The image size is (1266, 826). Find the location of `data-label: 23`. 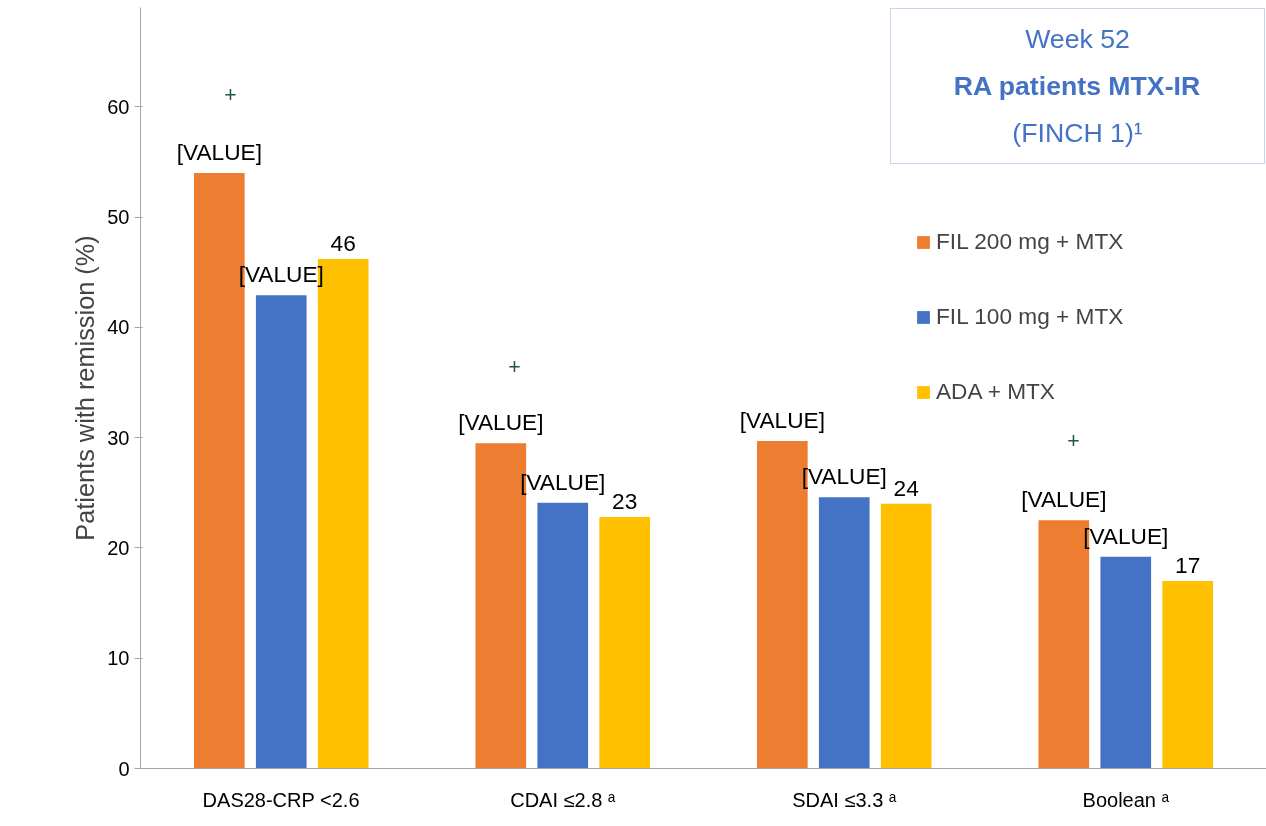

data-label: 23 is located at coordinates (625, 501).